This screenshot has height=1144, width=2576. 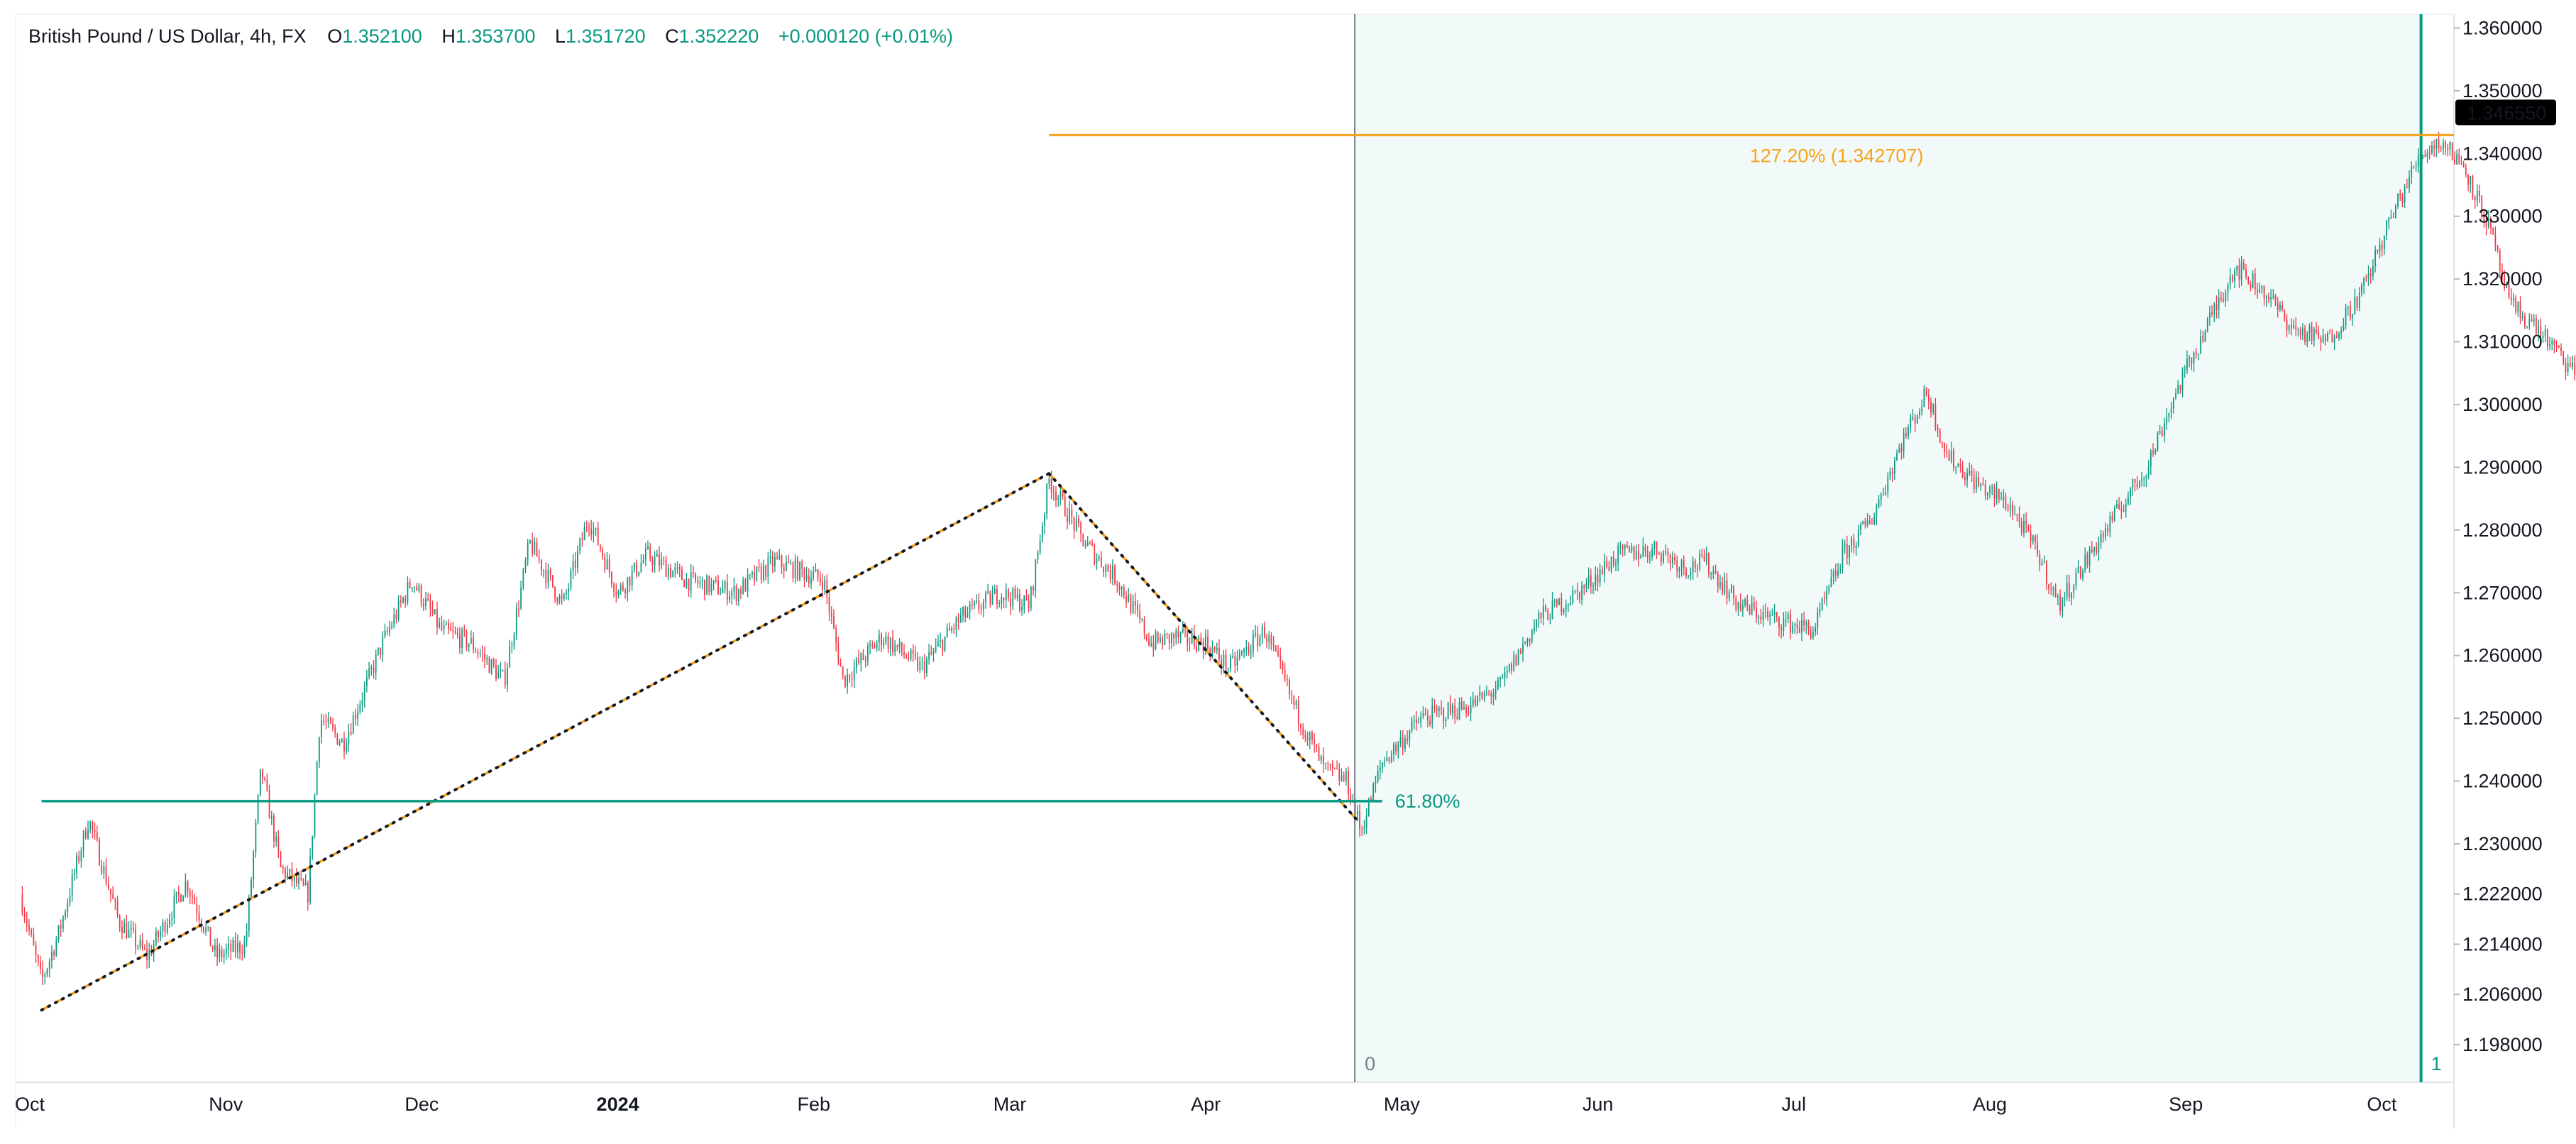 What do you see at coordinates (167, 37) in the screenshot?
I see `symbol-title: British Pound / US Dollar, 4h, FX` at bounding box center [167, 37].